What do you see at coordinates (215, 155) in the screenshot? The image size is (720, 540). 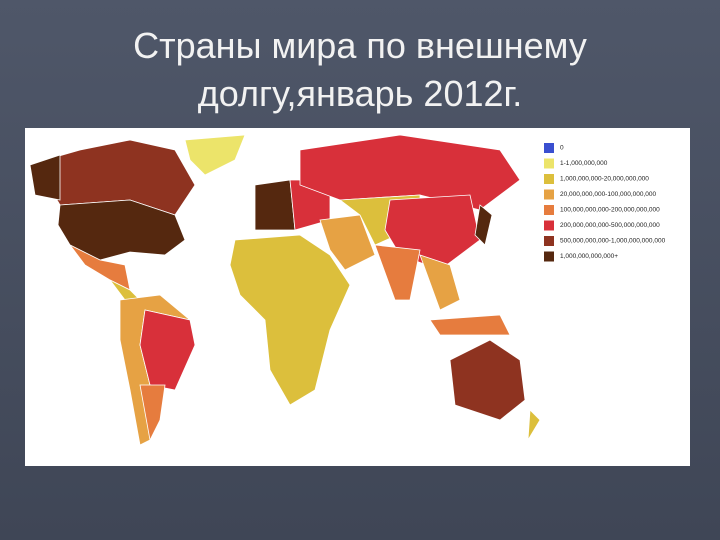 I see `greenland` at bounding box center [215, 155].